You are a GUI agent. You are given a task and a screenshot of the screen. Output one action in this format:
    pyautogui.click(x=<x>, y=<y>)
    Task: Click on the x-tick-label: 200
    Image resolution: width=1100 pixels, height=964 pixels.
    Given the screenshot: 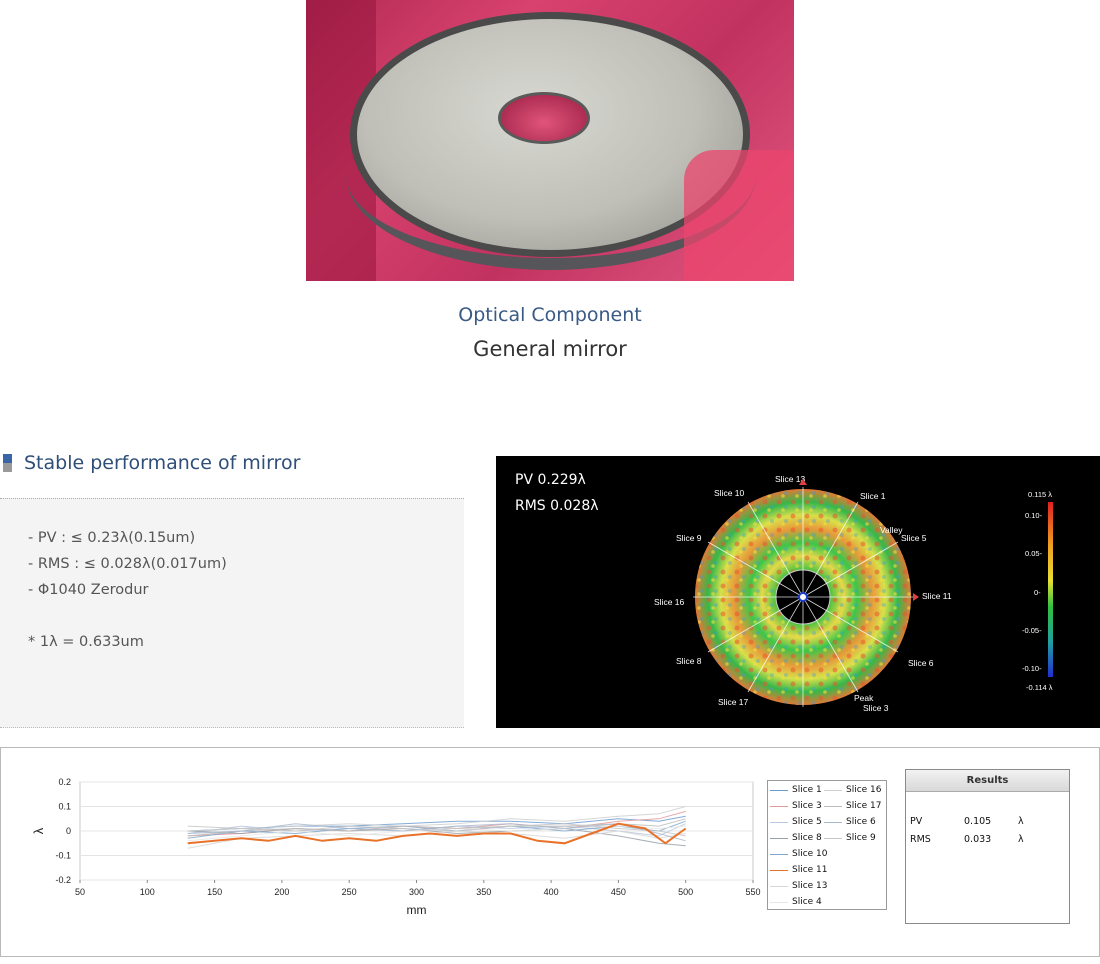 What is the action you would take?
    pyautogui.click(x=281, y=892)
    